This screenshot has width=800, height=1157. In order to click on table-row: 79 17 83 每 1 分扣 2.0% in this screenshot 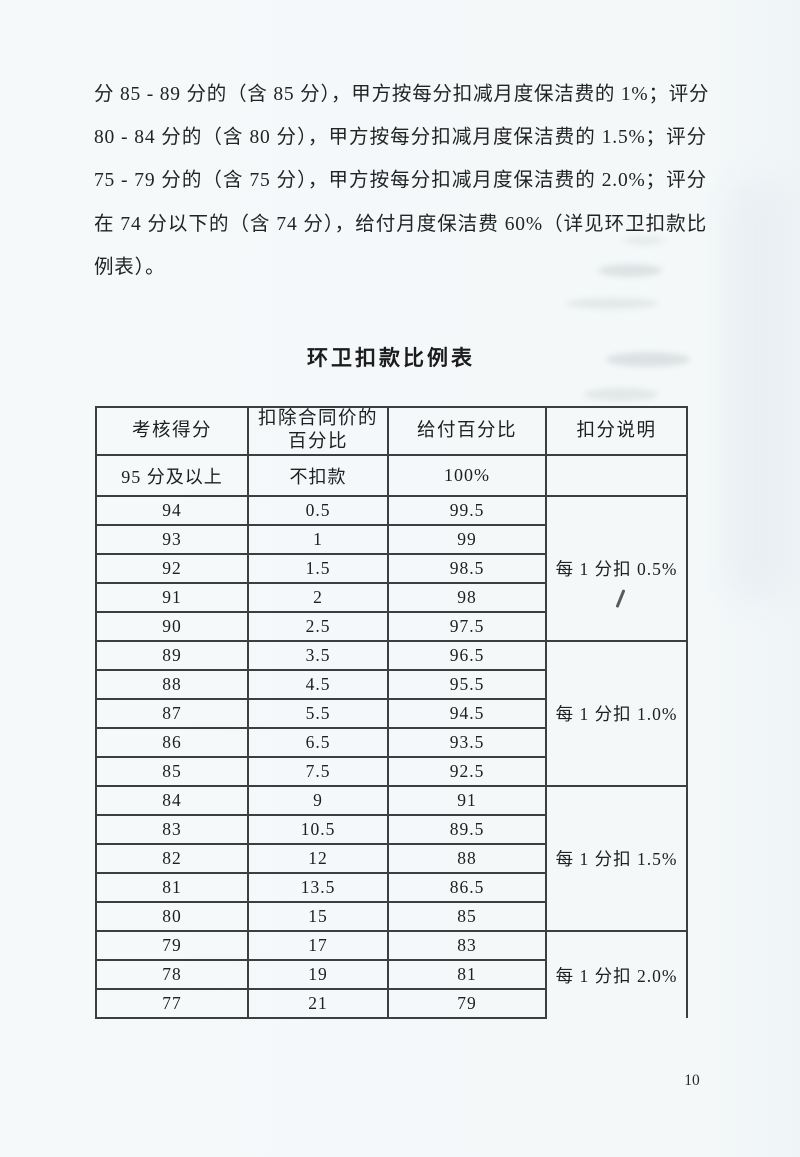, I will do `click(391, 974)`.